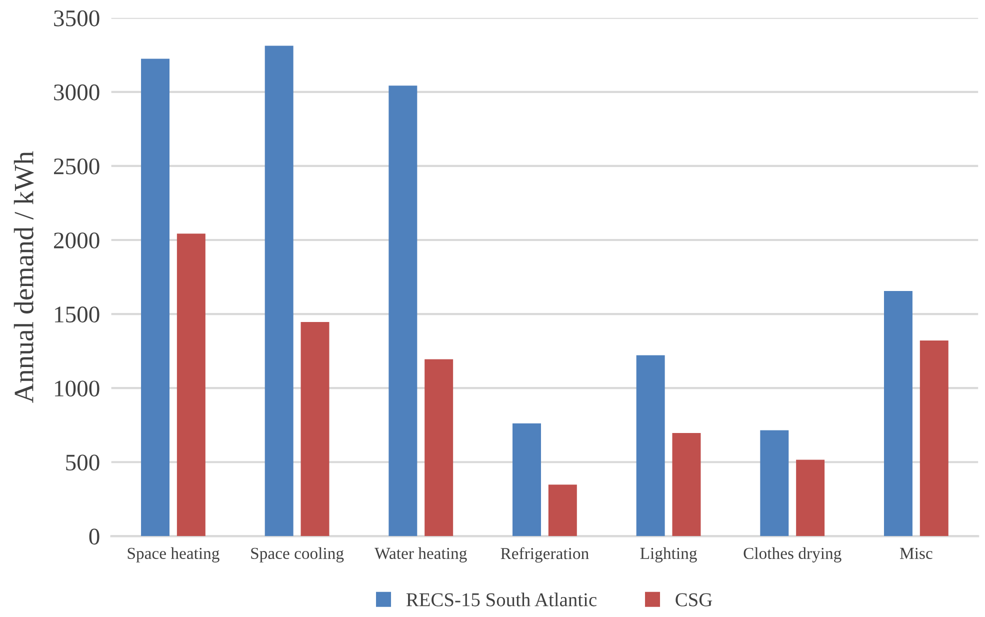 Image resolution: width=985 pixels, height=617 pixels. I want to click on x-tick-label: Lighting, so click(668, 554).